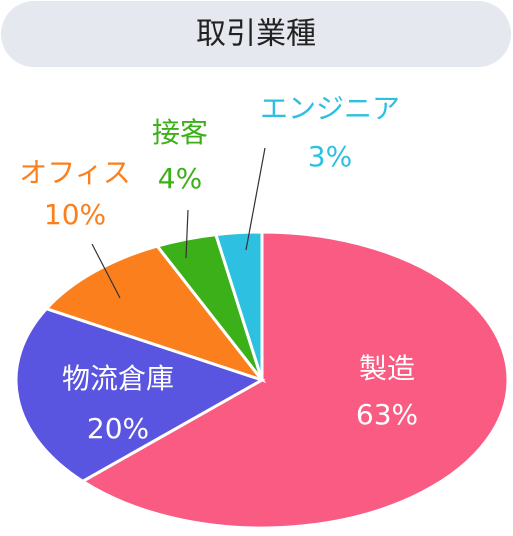 This screenshot has width=513, height=536. I want to click on value-label: 4%, so click(180, 178).